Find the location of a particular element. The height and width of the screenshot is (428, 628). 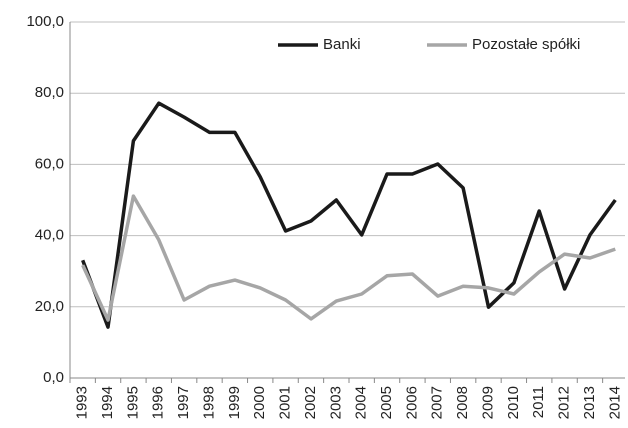

x-tick-label: 2008 is located at coordinates (462, 402).